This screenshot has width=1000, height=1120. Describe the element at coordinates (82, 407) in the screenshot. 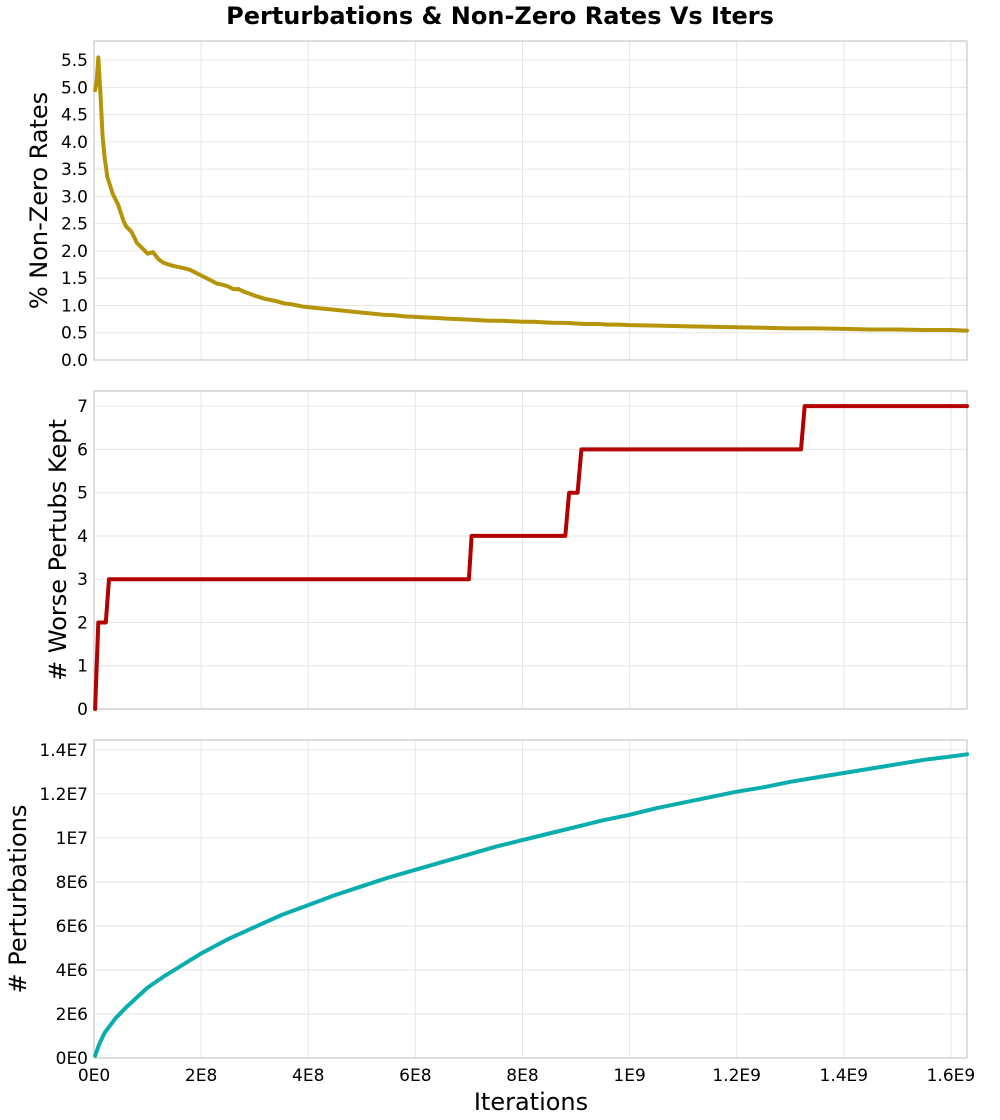

I see `y-tick-label: 7` at that location.